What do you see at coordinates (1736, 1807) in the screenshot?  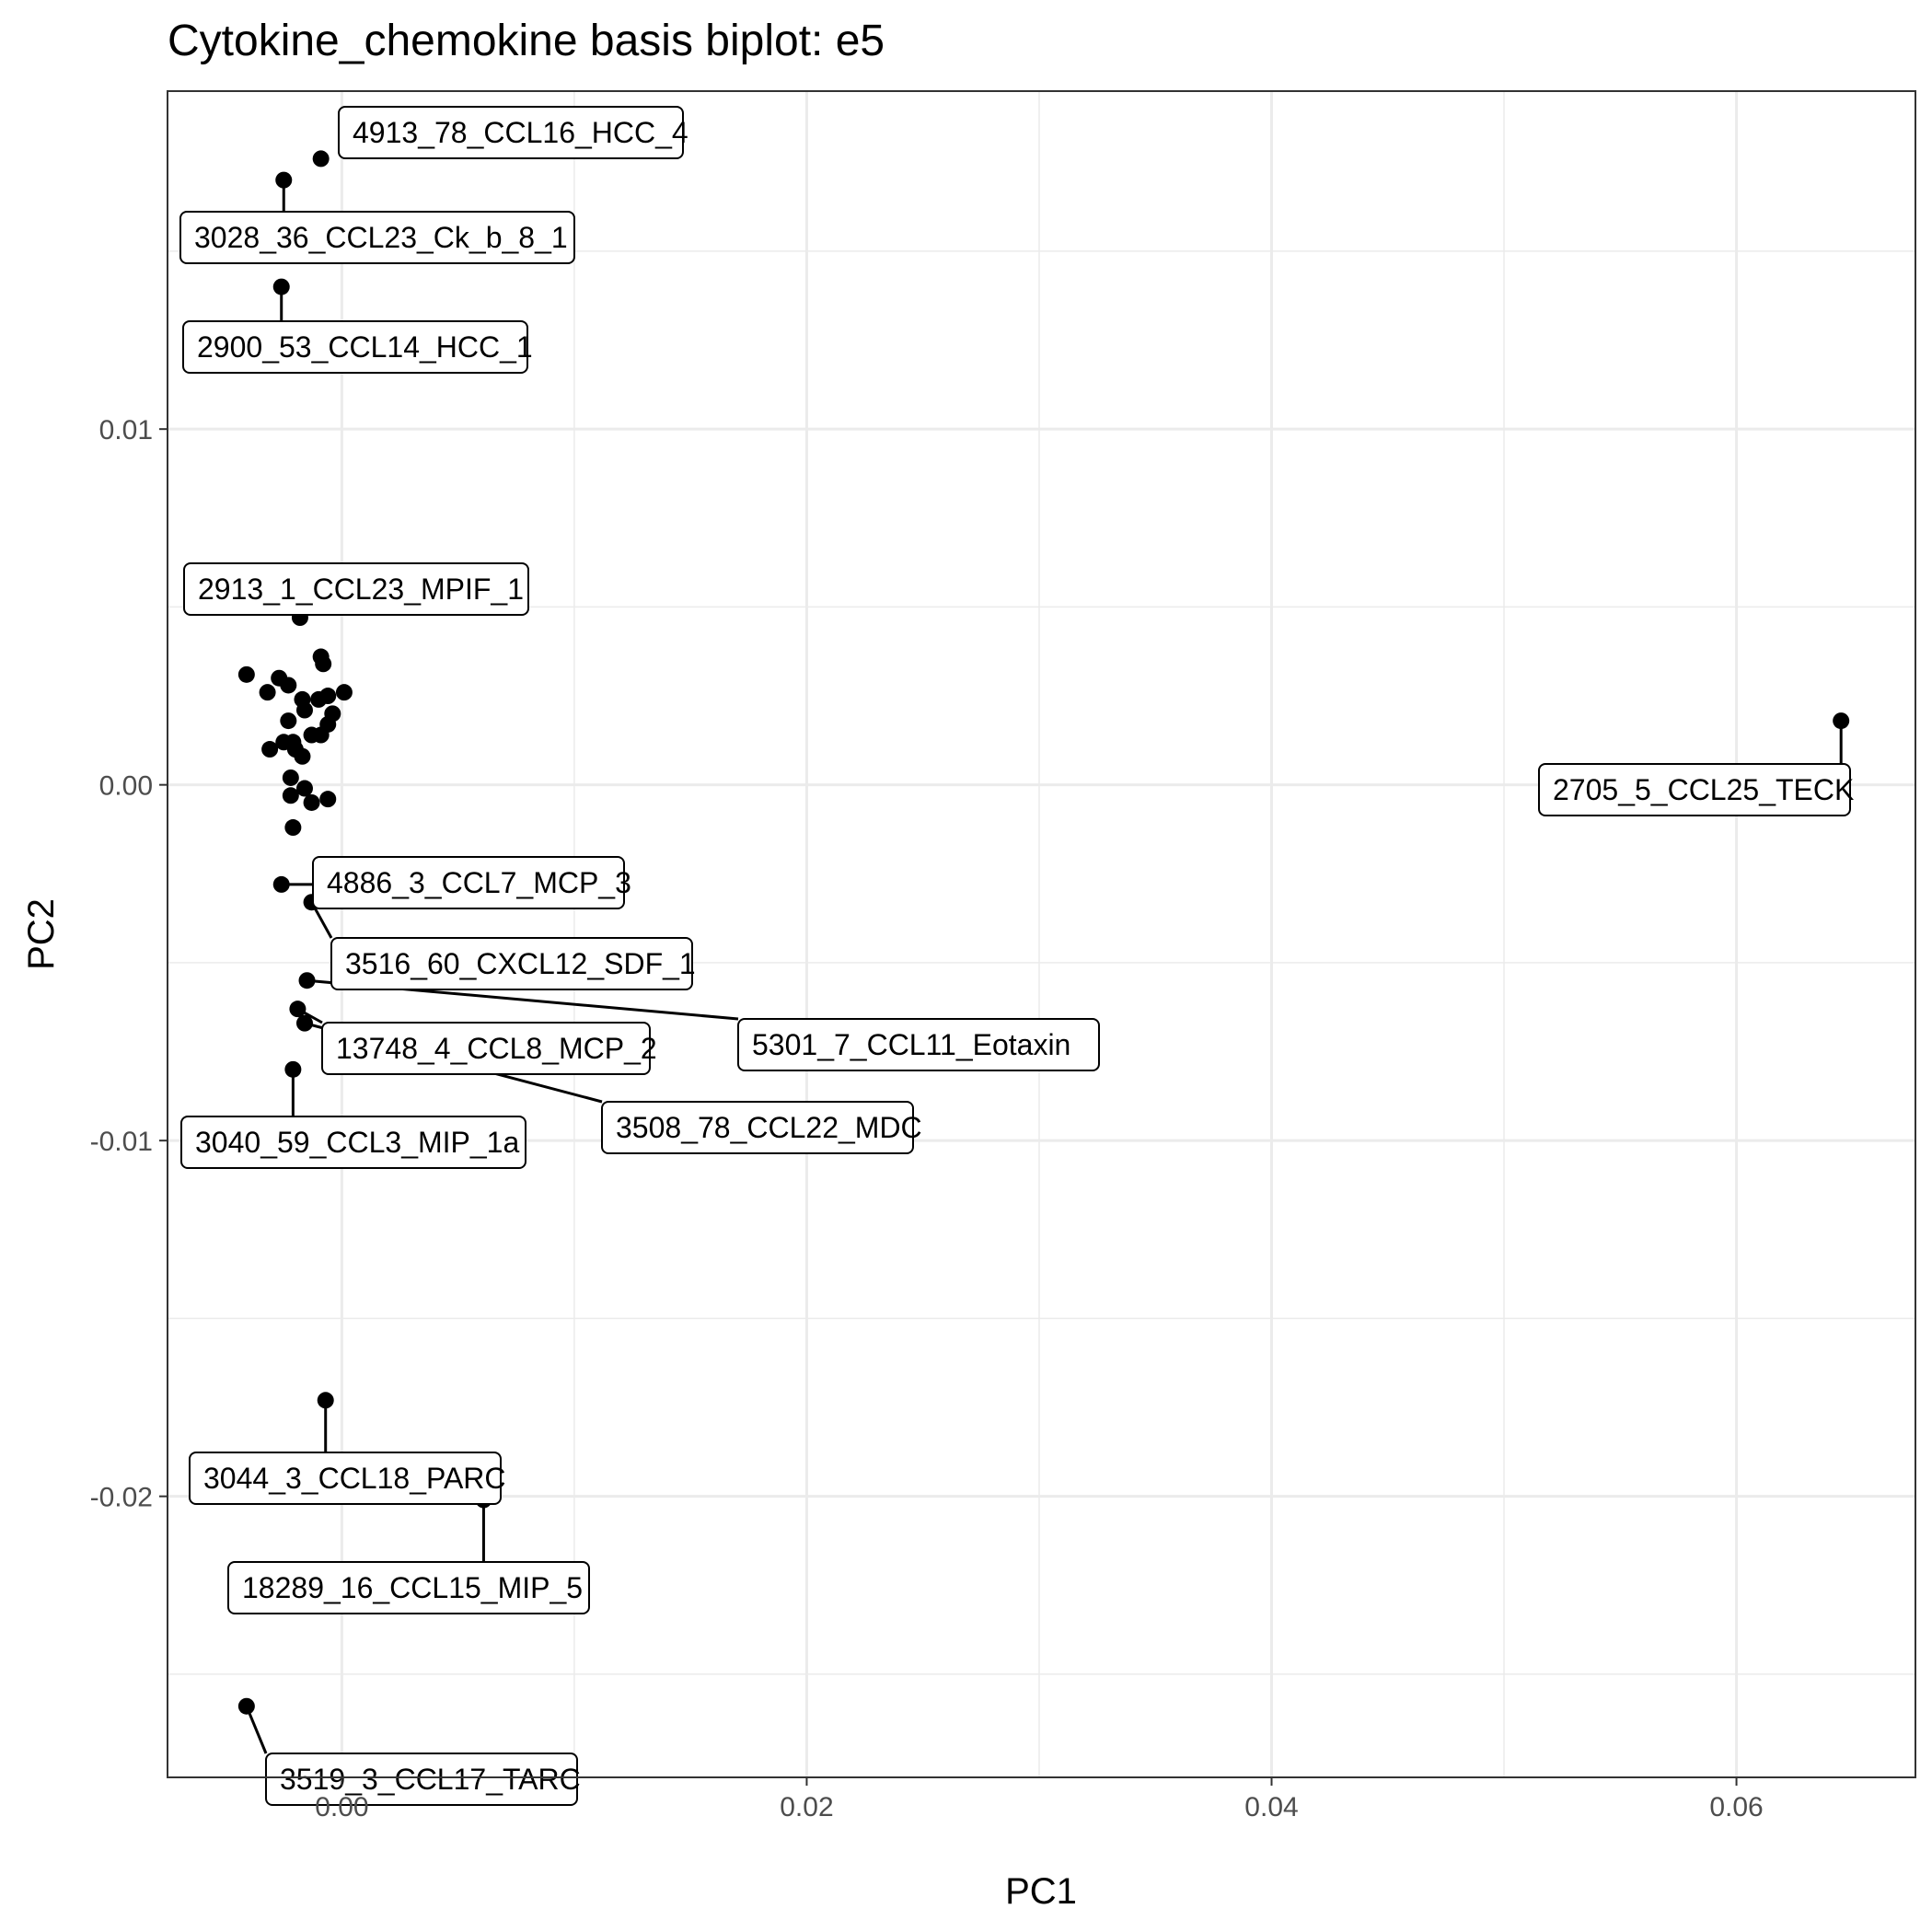 I see `x-tick-label: 0.06` at bounding box center [1736, 1807].